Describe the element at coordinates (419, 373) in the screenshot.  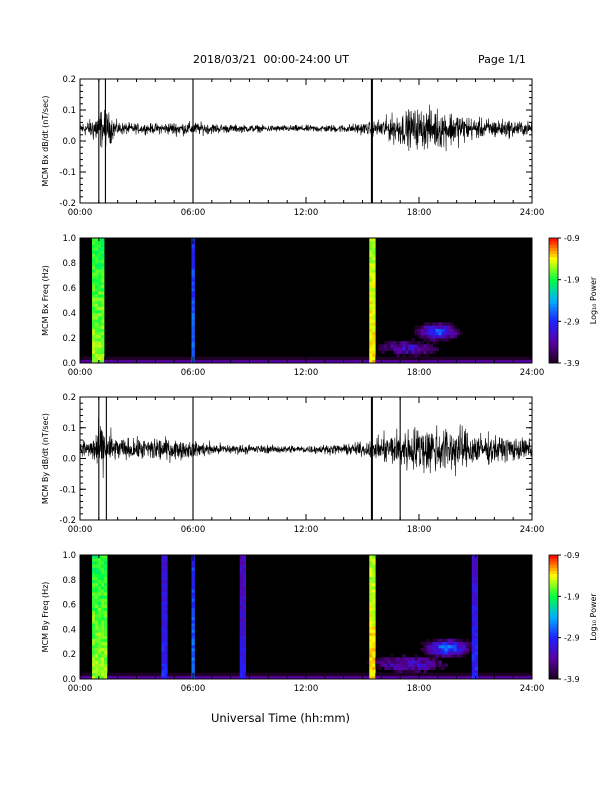
I see `x-tick-label: 18:00` at that location.